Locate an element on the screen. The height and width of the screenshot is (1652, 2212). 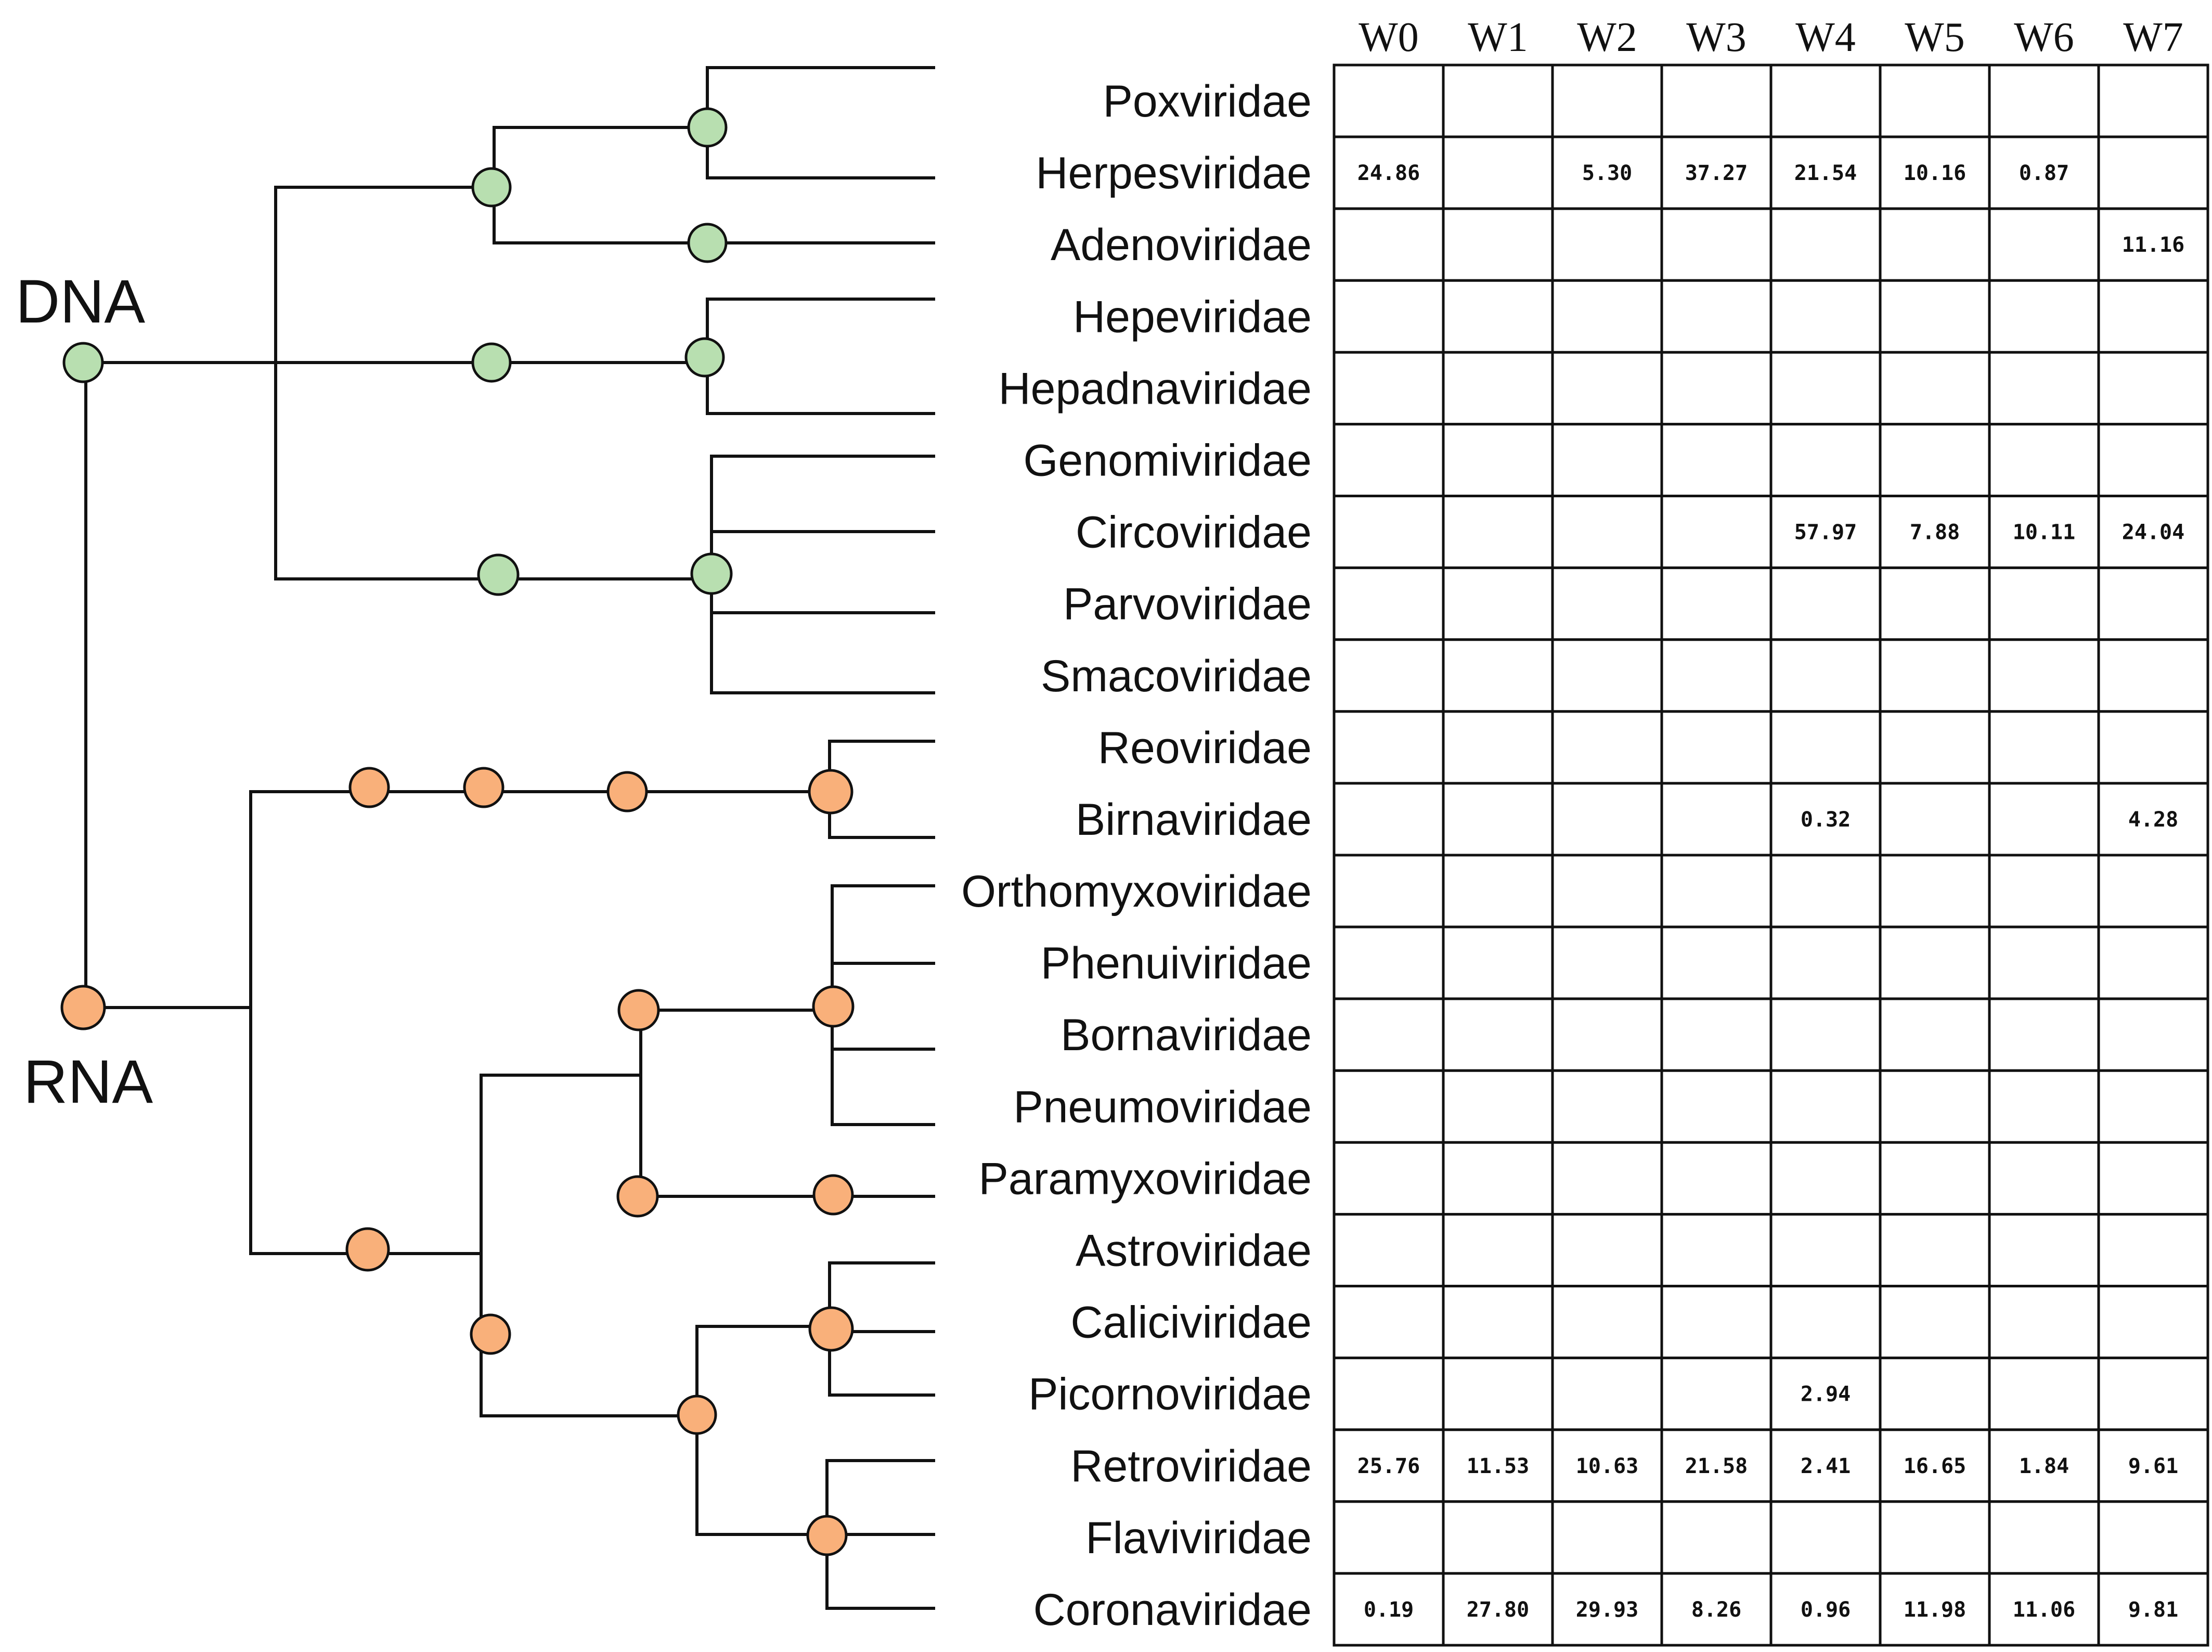
cell-value-label: 9.81 is located at coordinates (2153, 1610).